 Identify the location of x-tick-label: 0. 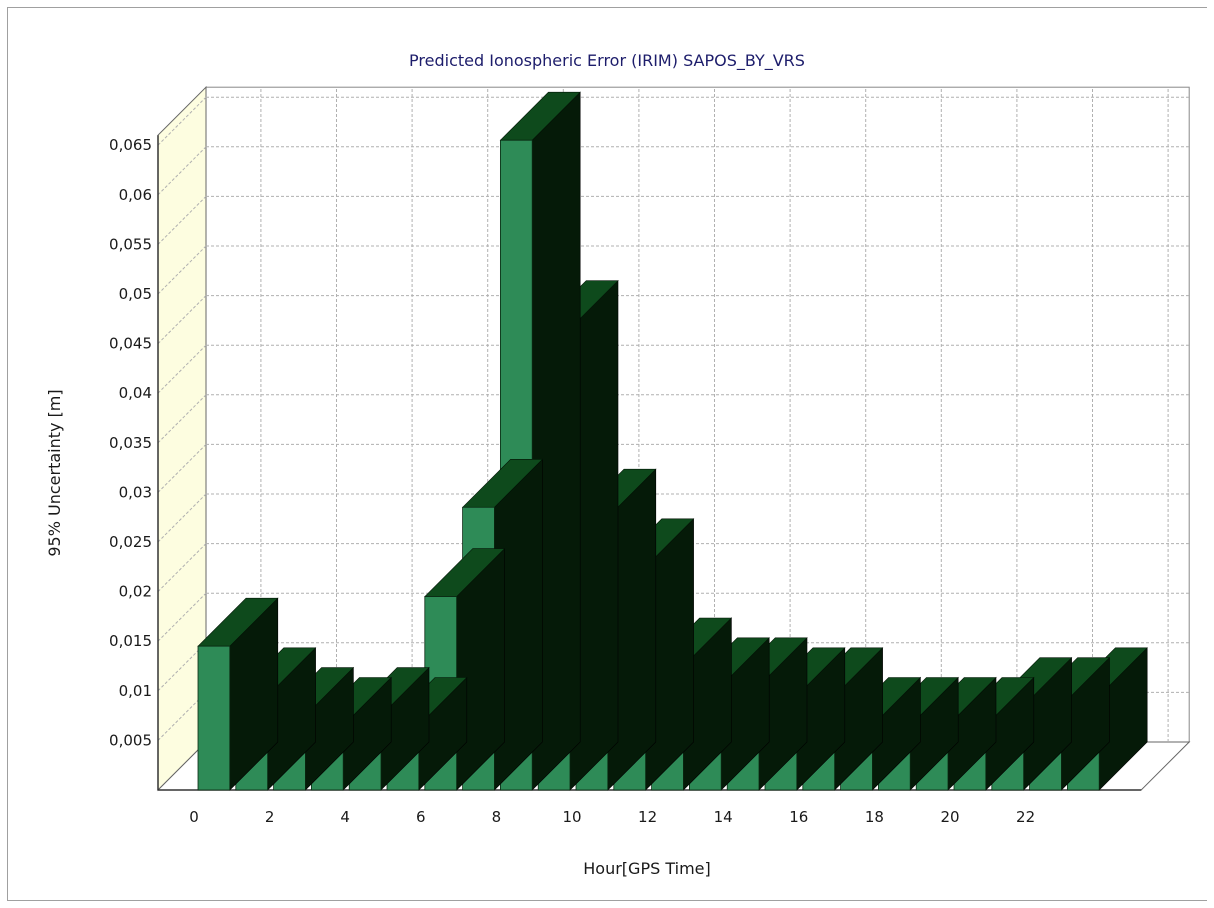
(194, 817).